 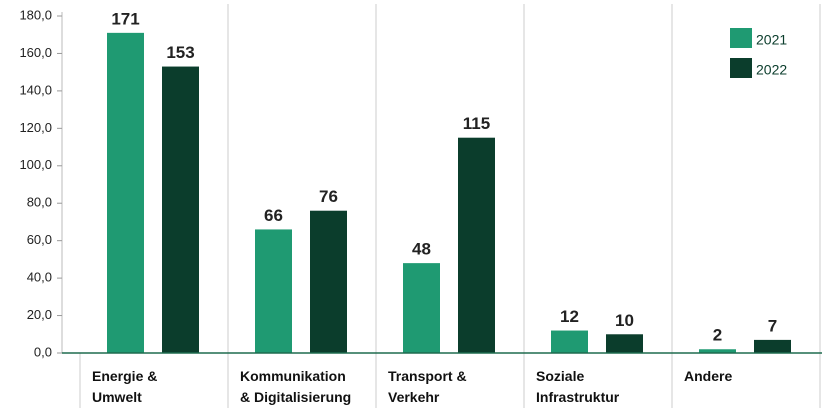 What do you see at coordinates (771, 70) in the screenshot?
I see `legend-label: 2022` at bounding box center [771, 70].